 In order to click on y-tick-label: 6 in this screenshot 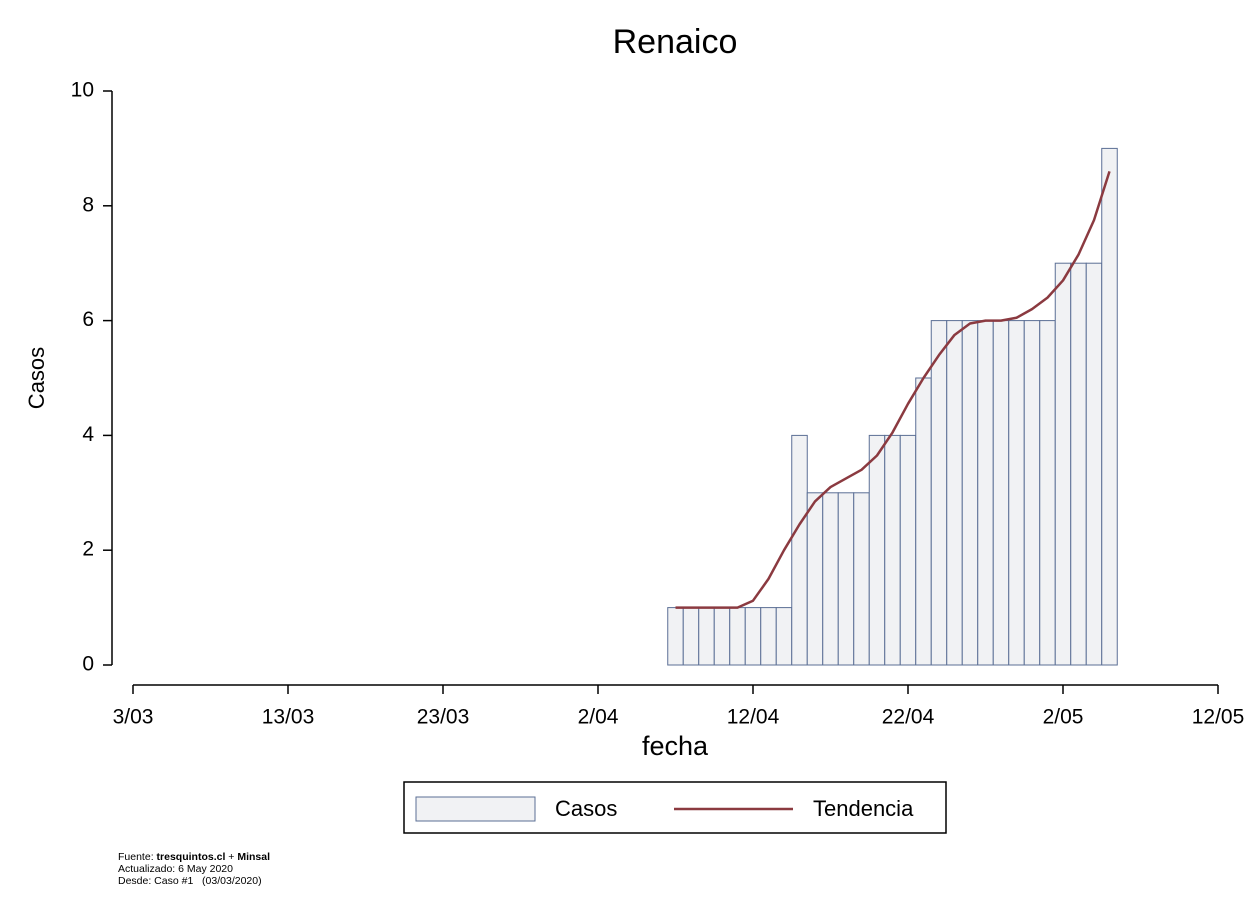, I will do `click(88, 319)`.